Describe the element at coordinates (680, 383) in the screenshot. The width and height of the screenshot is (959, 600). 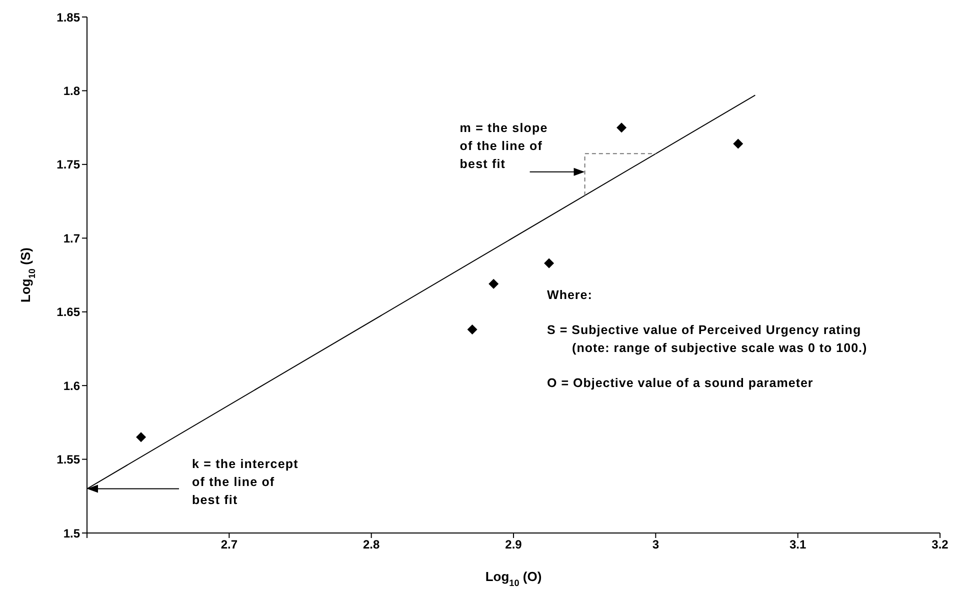
I see `annotation: O = Objective value of a sound parameter` at that location.